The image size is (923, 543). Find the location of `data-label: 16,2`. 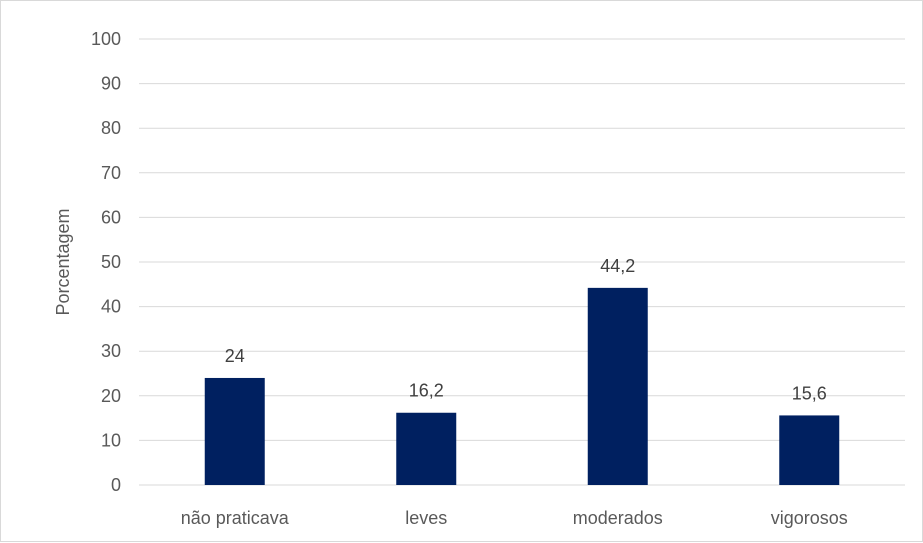

data-label: 16,2 is located at coordinates (426, 391).